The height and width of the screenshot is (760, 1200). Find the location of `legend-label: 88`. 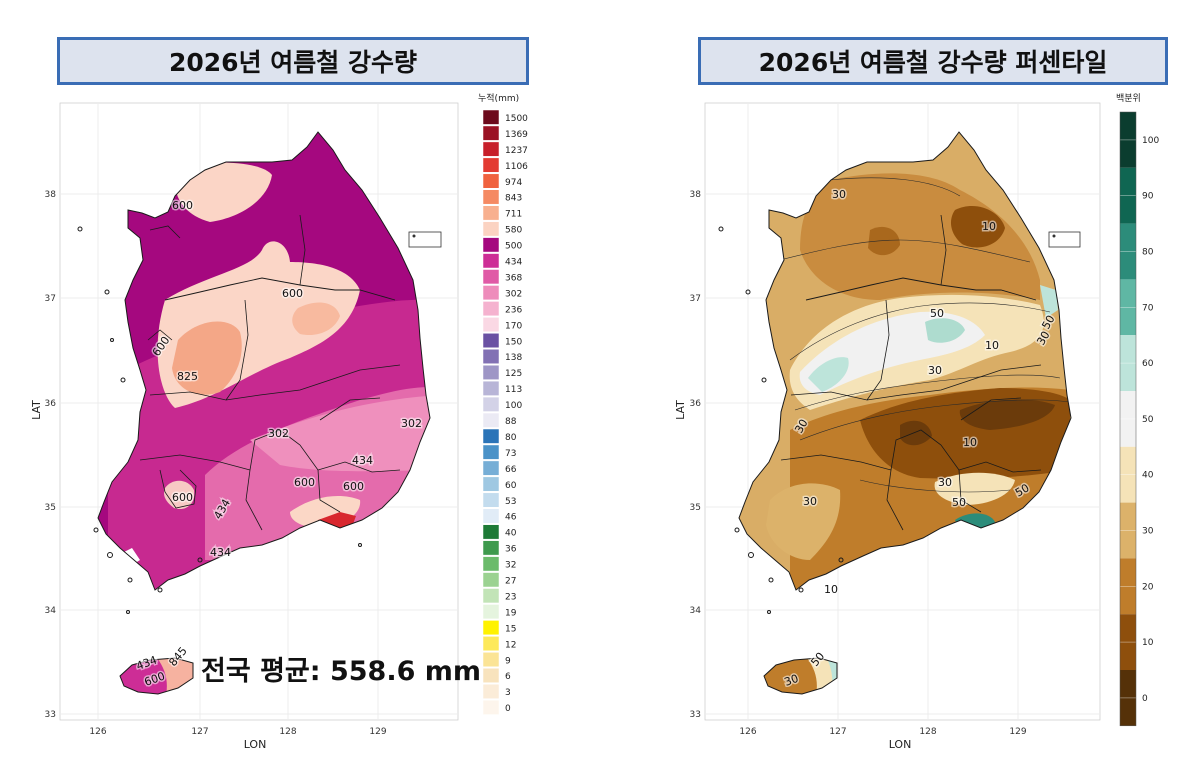

legend-label: 88 is located at coordinates (511, 422).